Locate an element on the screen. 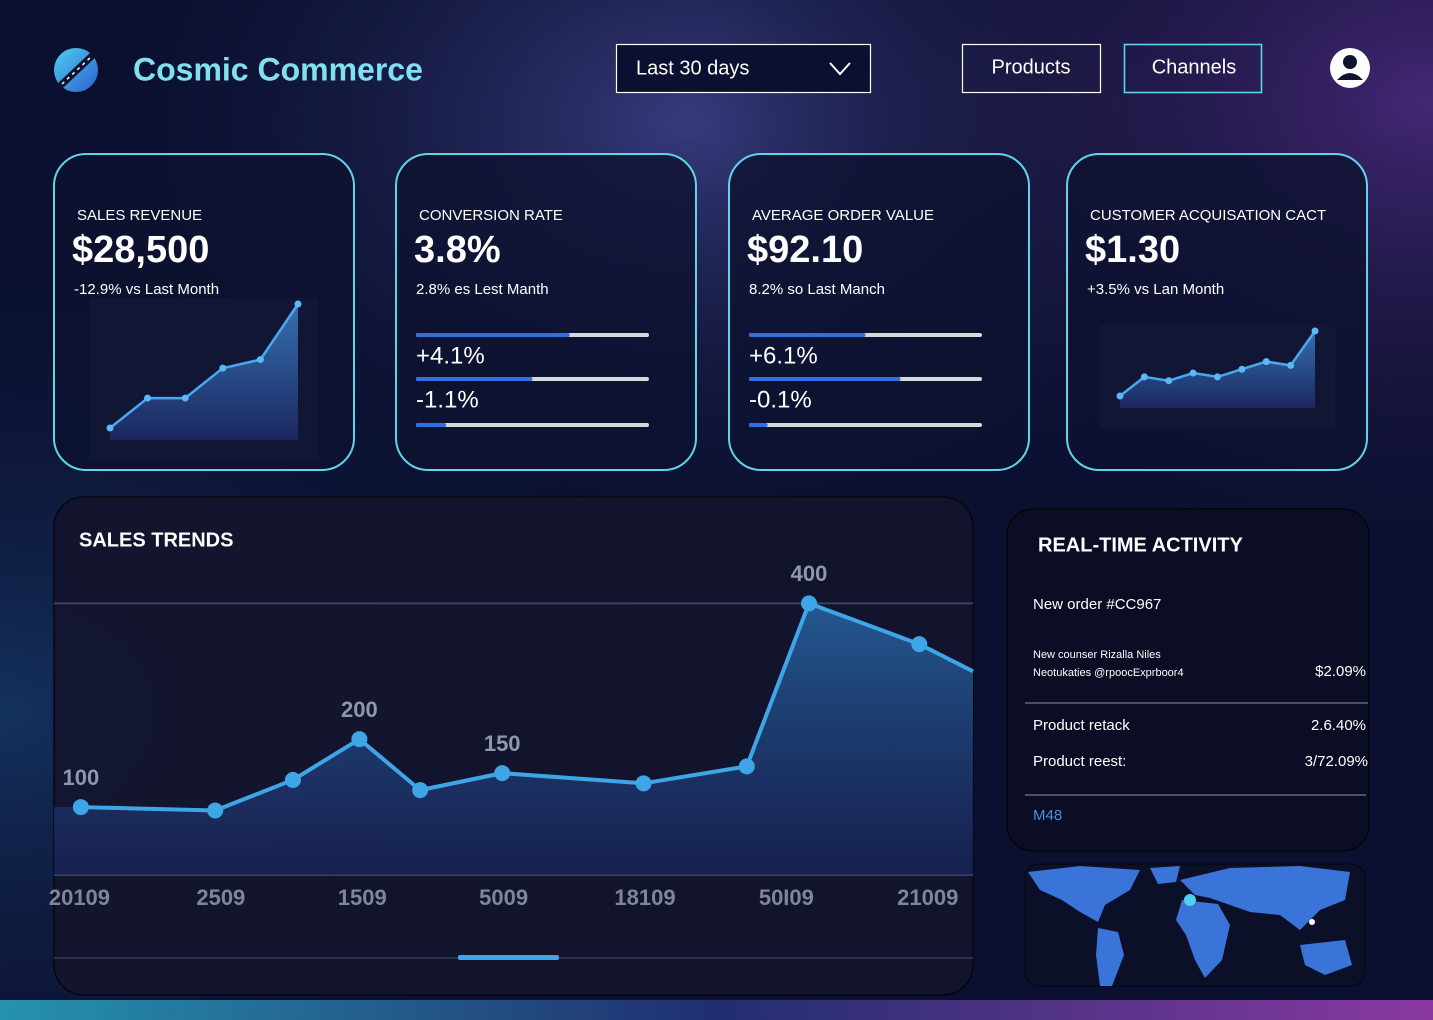  world-map is located at coordinates (1190, 926).